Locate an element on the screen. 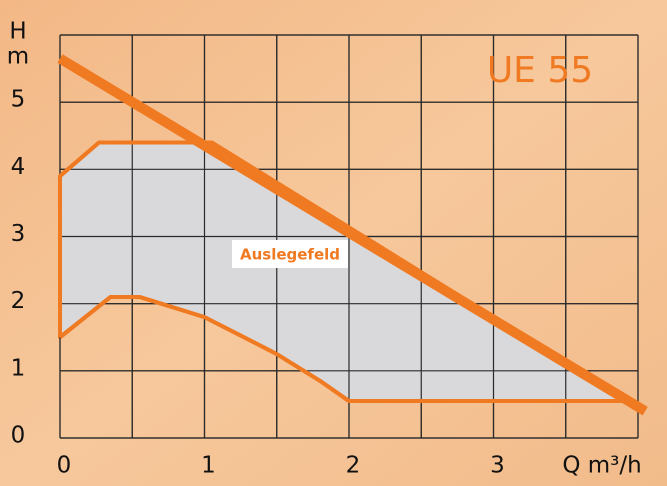  y-tick-label: 2 is located at coordinates (18, 301).